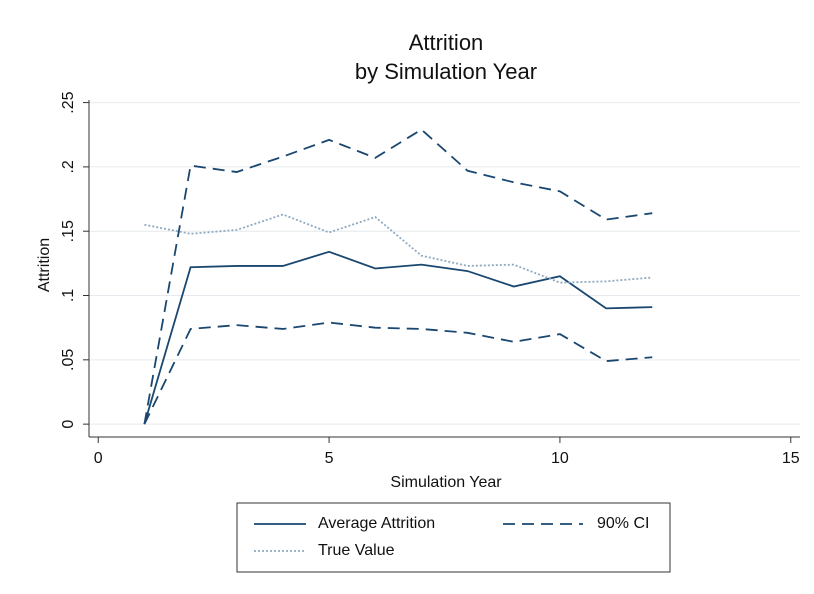  Describe the element at coordinates (560, 458) in the screenshot. I see `x-tick-label: 10` at that location.